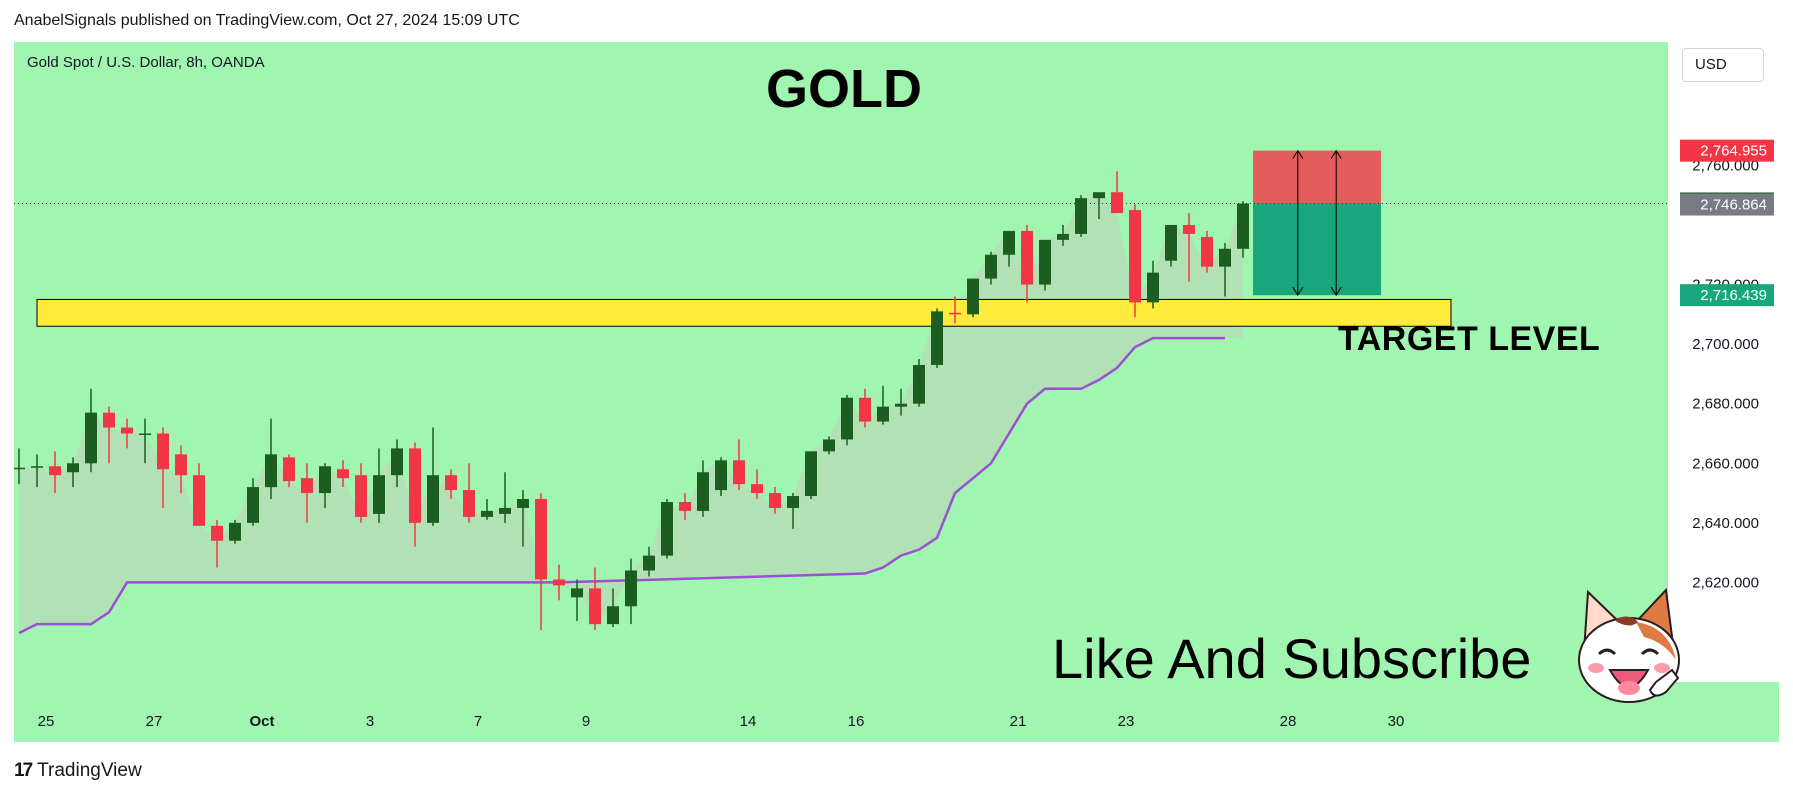 The width and height of the screenshot is (1793, 798). Describe the element at coordinates (1469, 339) in the screenshot. I see `target-level-annotation: TARGET LEVEL` at that location.